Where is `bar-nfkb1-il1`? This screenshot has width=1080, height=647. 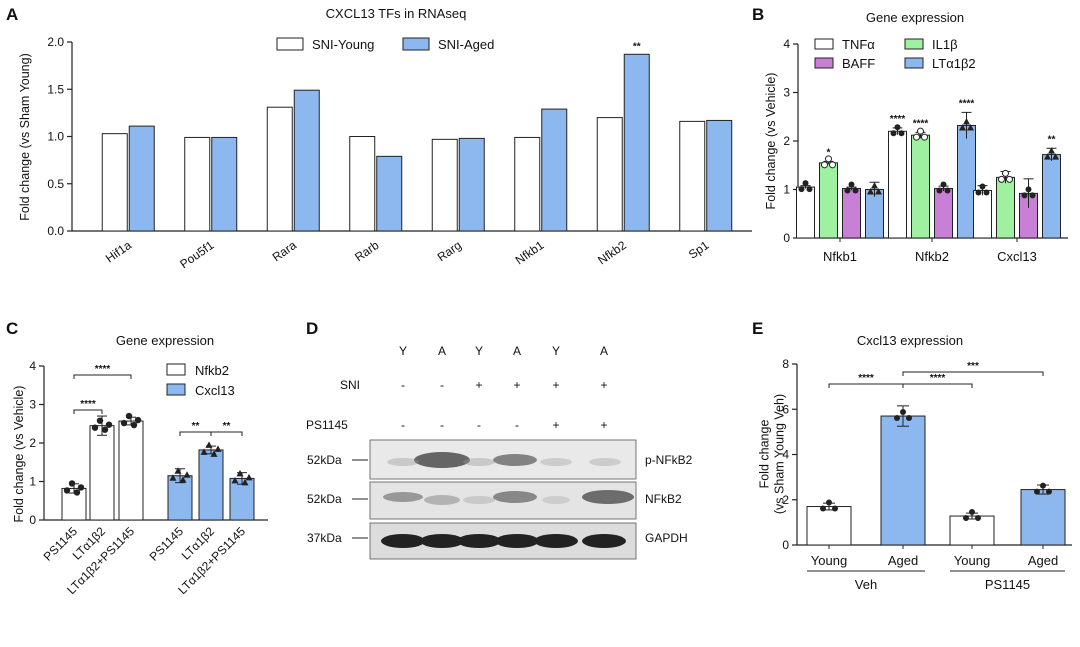
bar-nfkb1-il1 is located at coordinates (828, 200).